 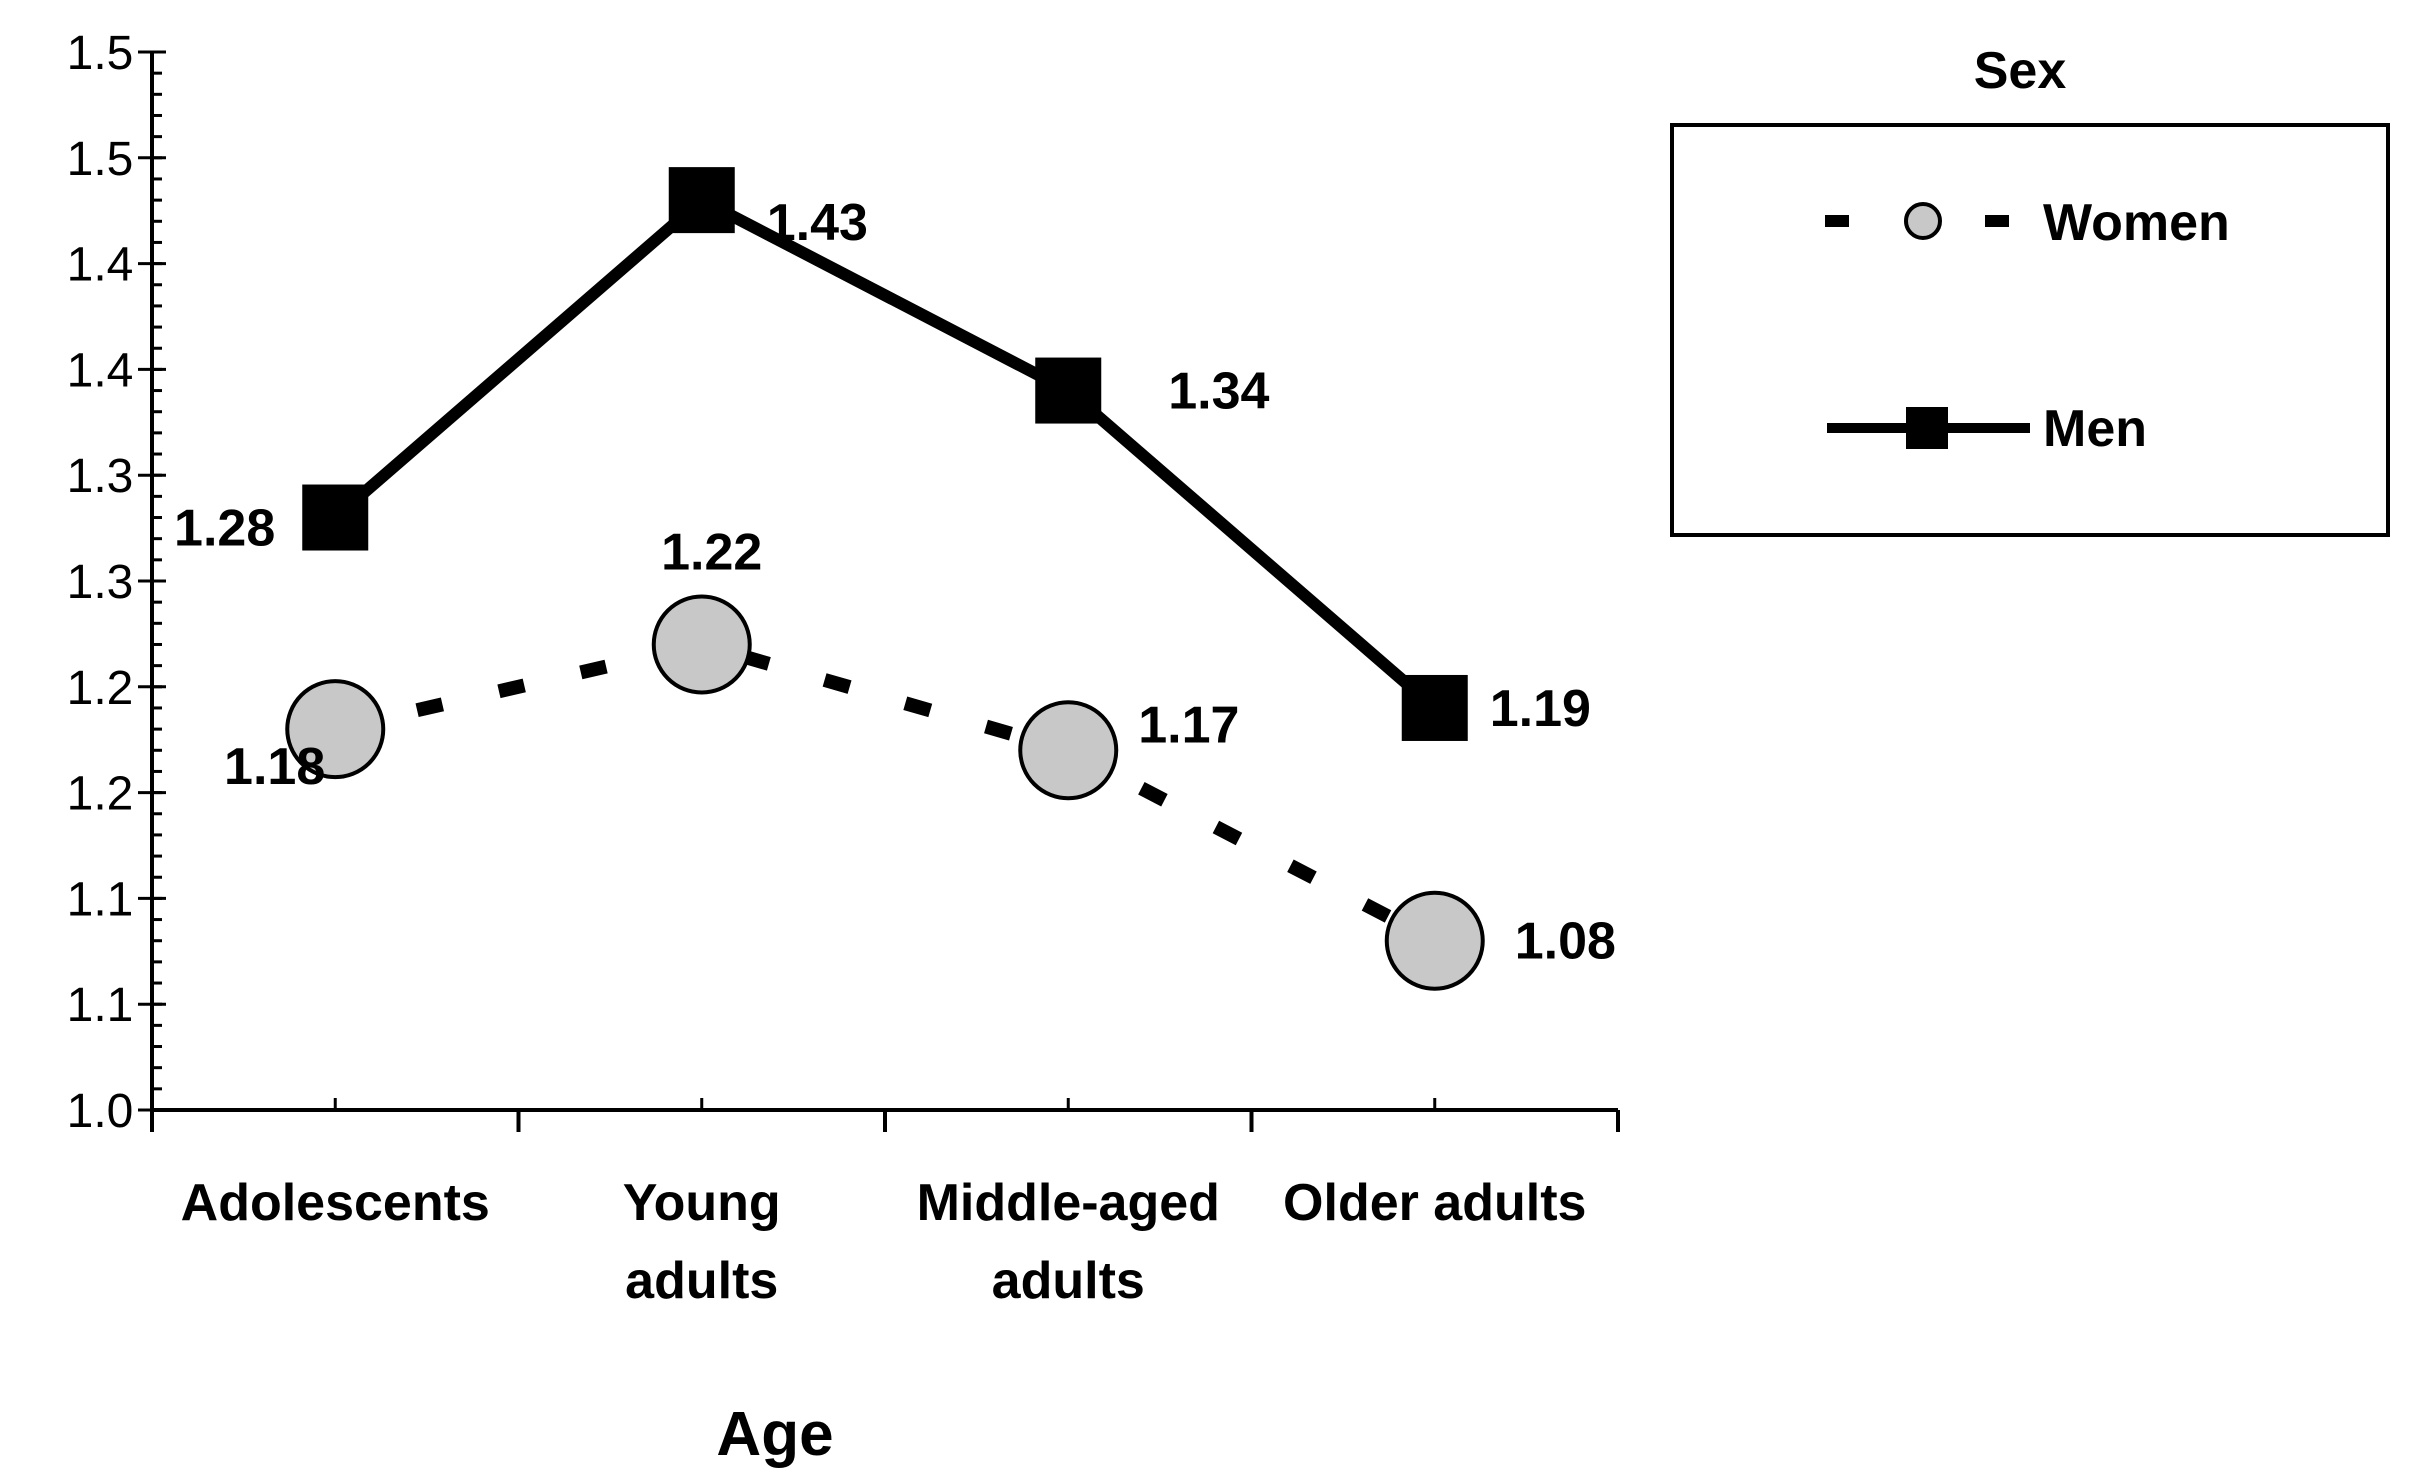 I want to click on legend-title: Sex, so click(x=2020, y=71).